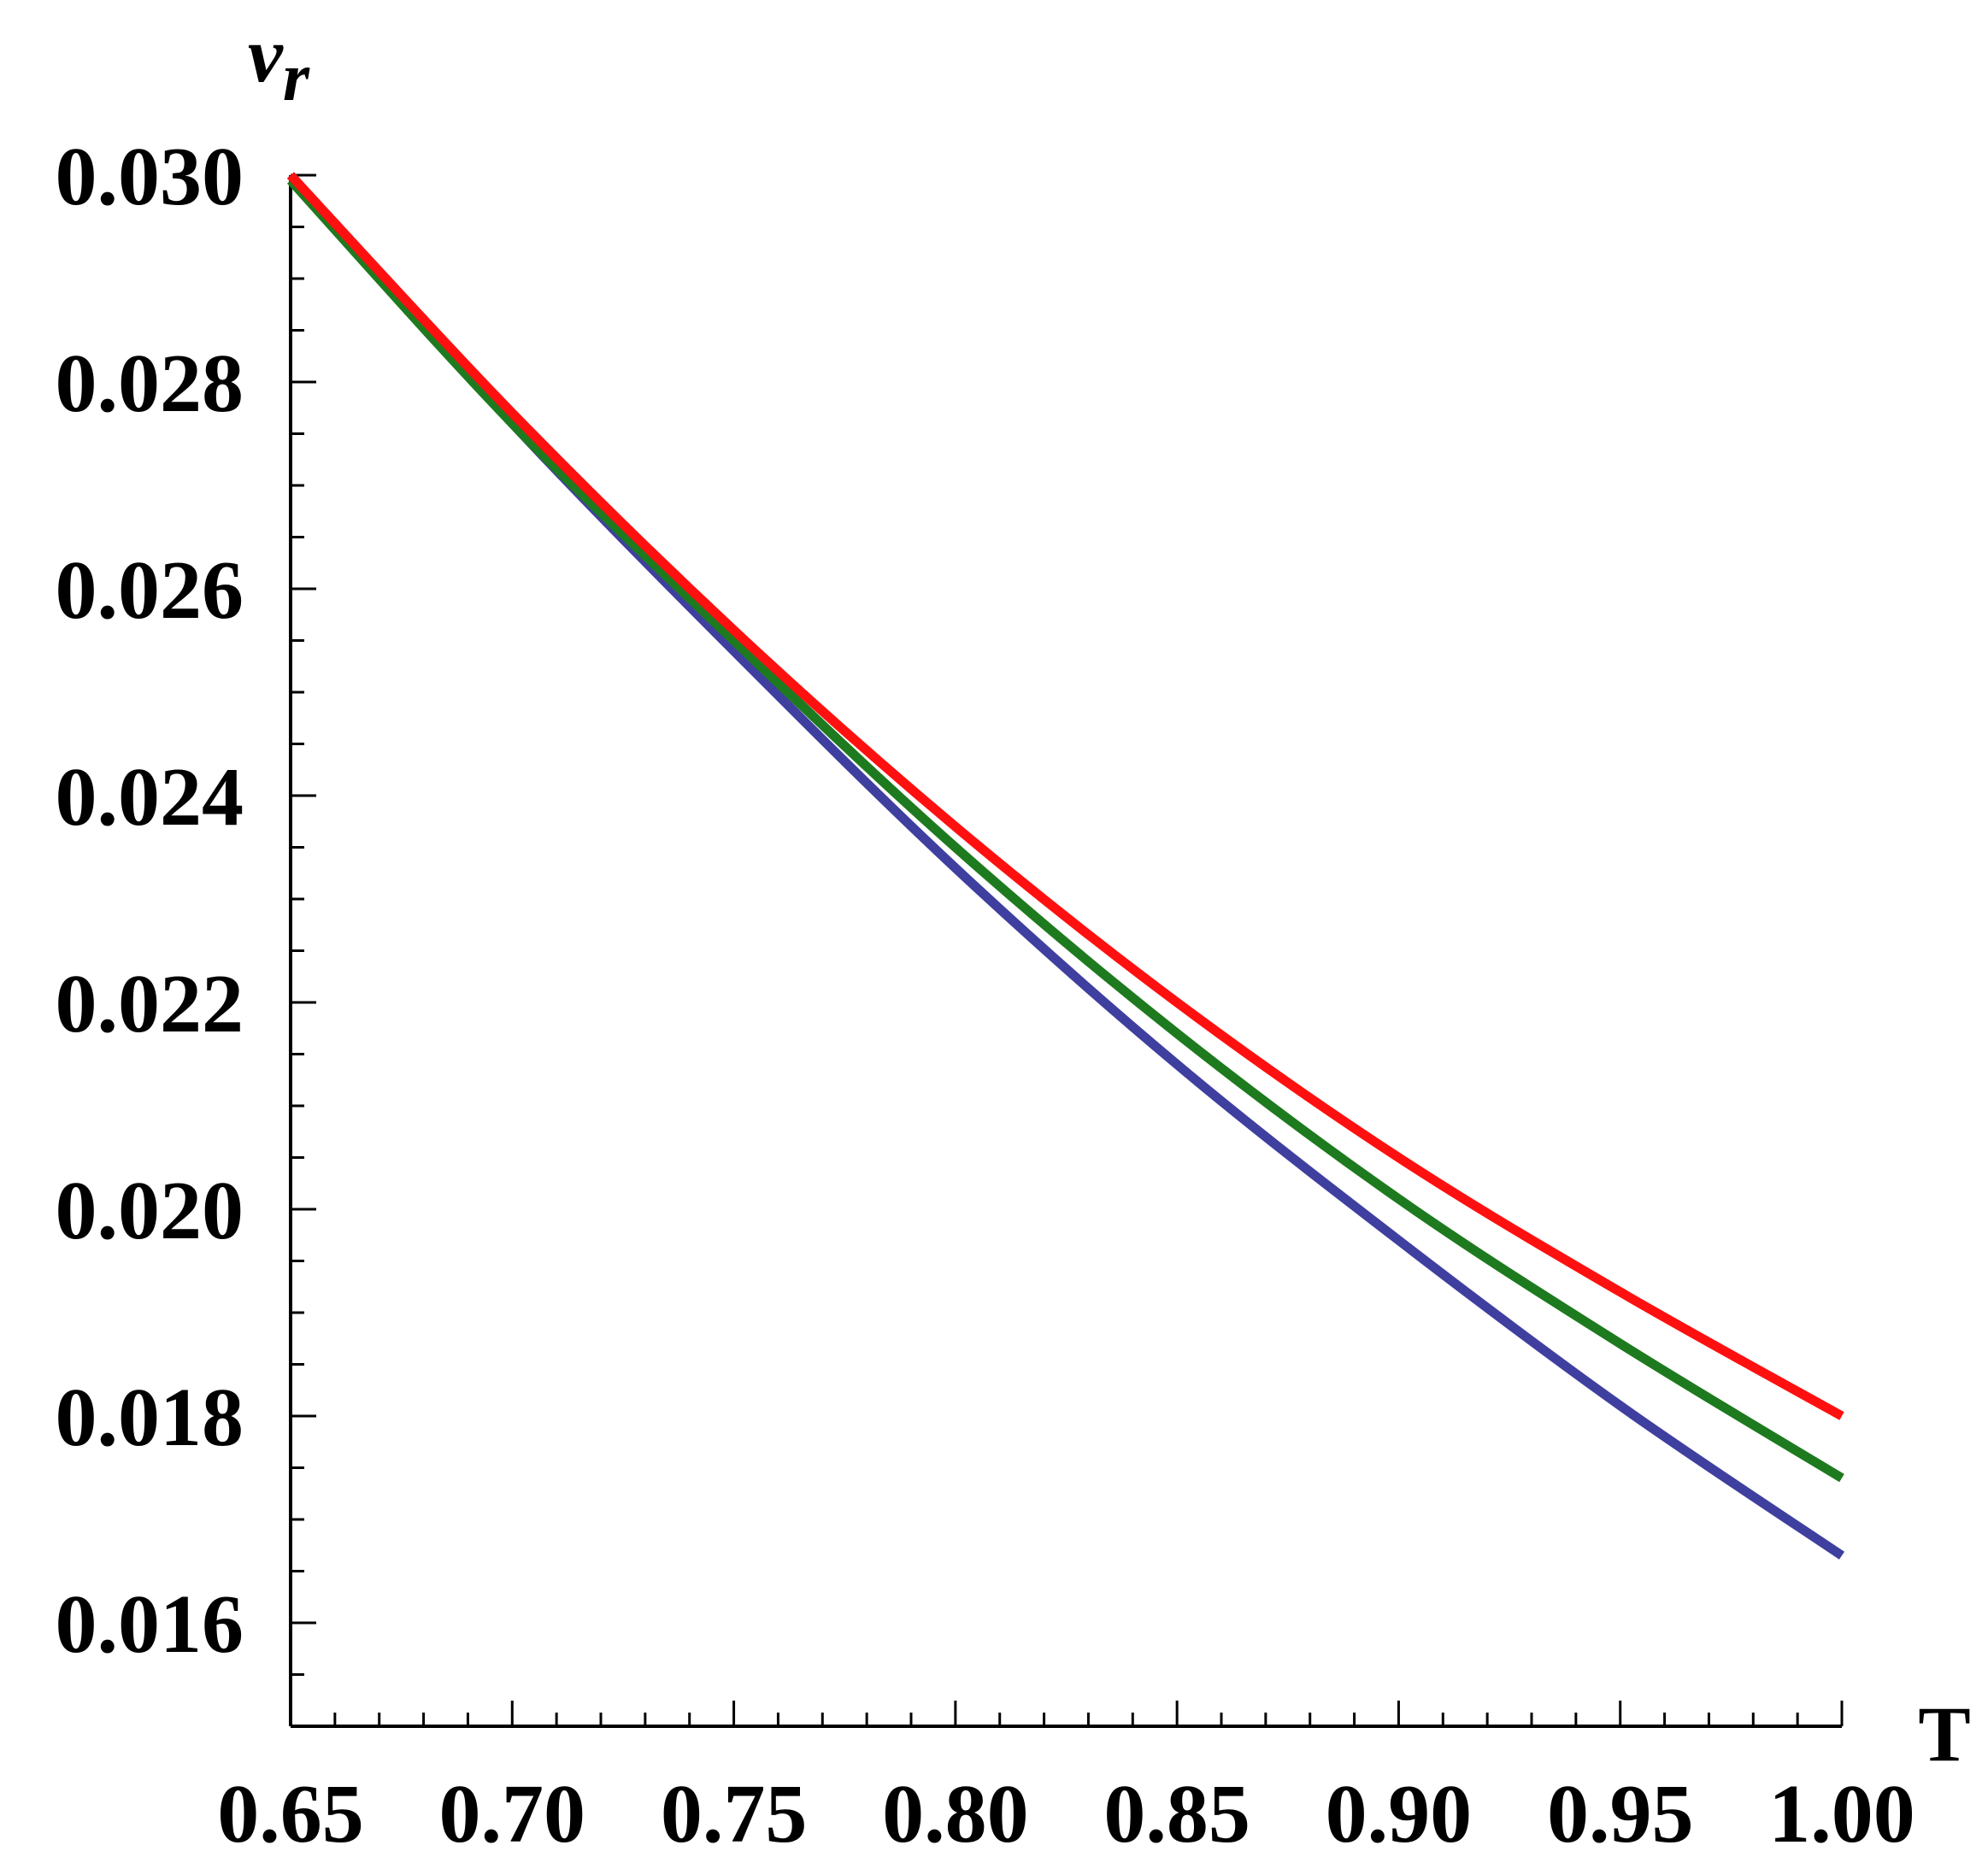  I want to click on y-axis-title: vr, so click(279, 63).